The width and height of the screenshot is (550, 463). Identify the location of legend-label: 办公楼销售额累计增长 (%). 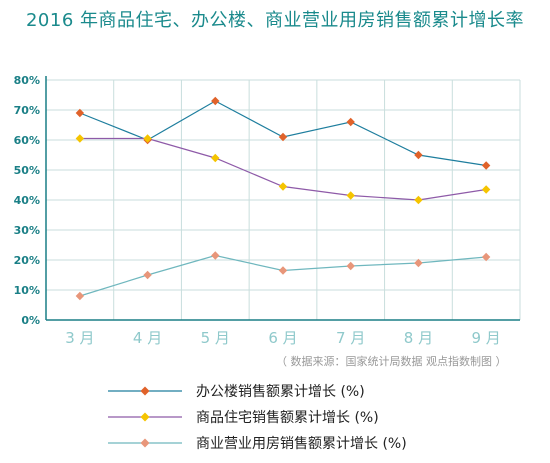
(280, 392).